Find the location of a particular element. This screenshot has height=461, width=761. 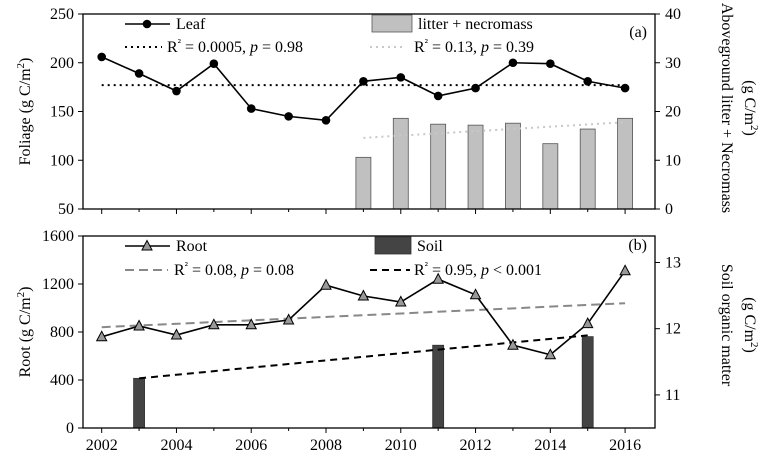

root-trend-line is located at coordinates (363, 315).